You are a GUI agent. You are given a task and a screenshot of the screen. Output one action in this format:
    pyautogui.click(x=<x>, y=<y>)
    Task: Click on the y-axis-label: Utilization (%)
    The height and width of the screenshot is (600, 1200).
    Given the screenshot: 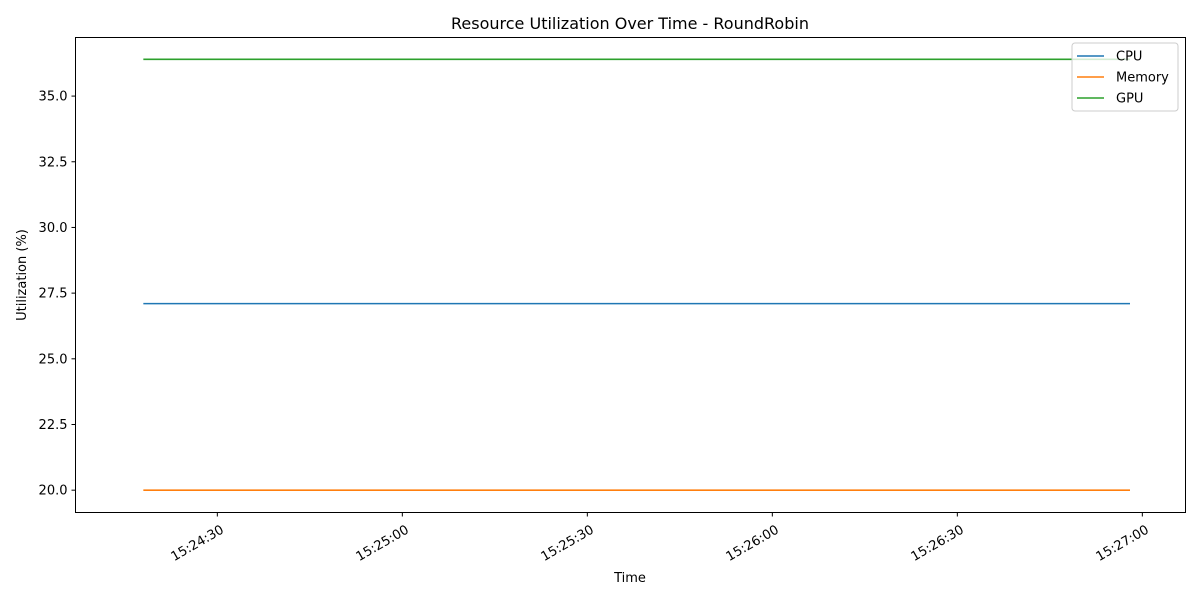 What is the action you would take?
    pyautogui.click(x=22, y=275)
    